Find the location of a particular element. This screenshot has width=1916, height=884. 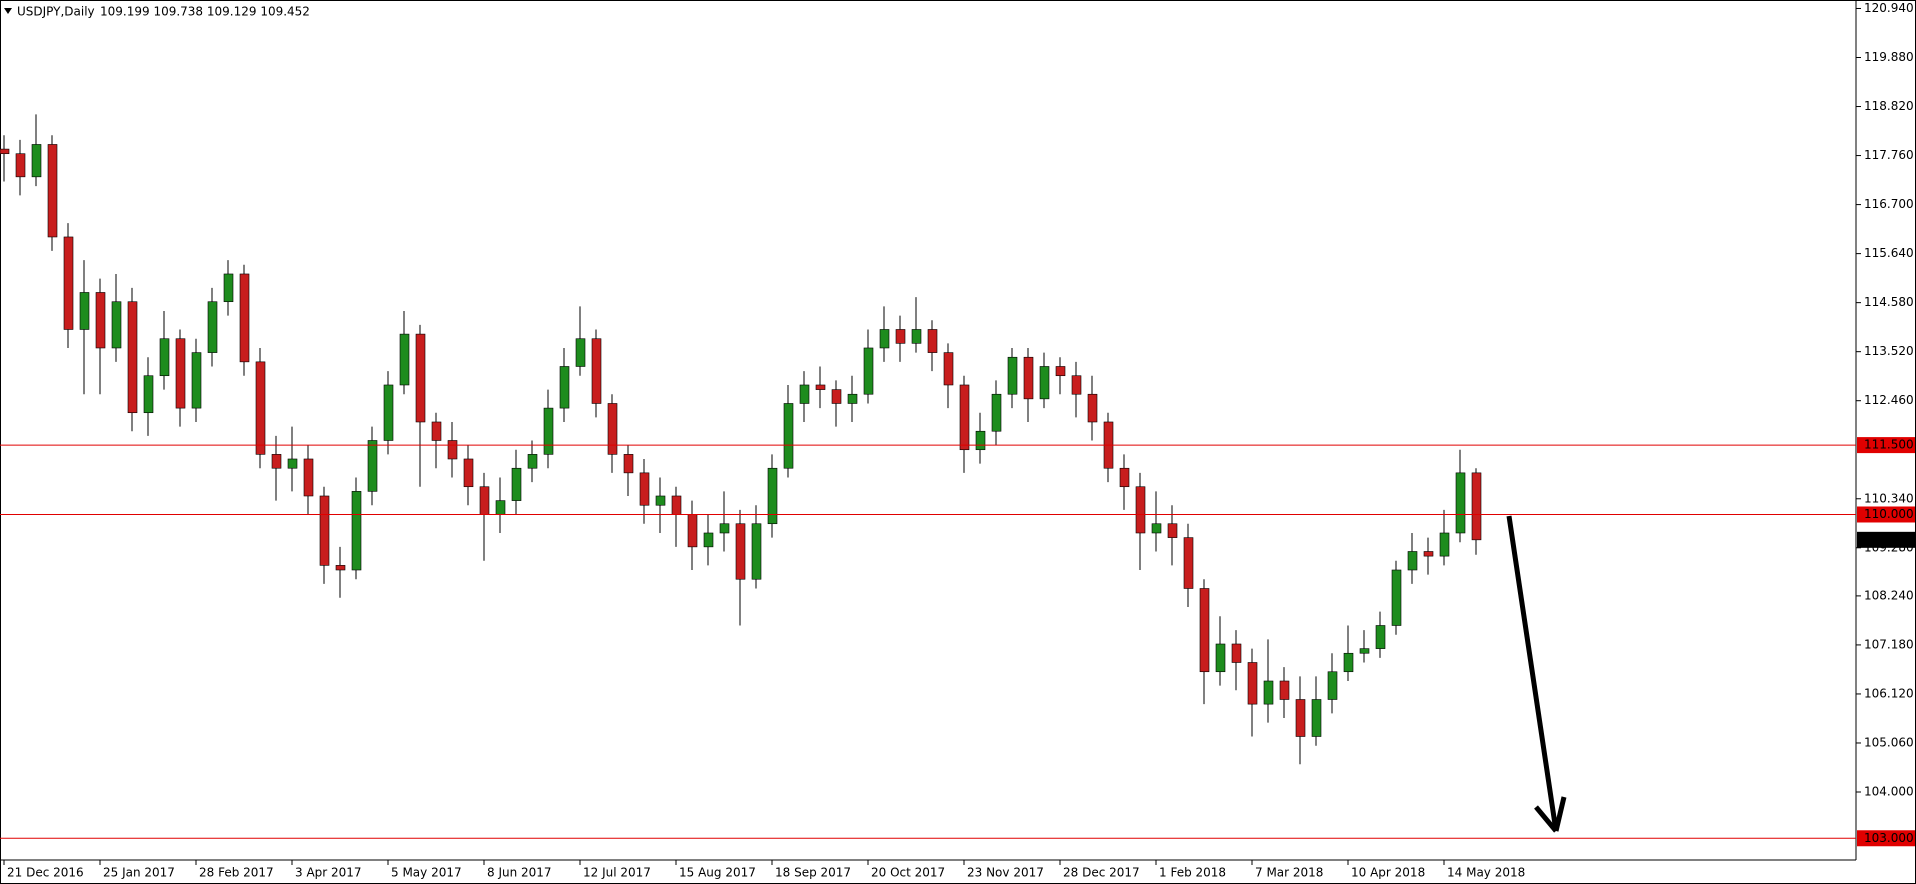

last-price-box is located at coordinates (1886, 539).